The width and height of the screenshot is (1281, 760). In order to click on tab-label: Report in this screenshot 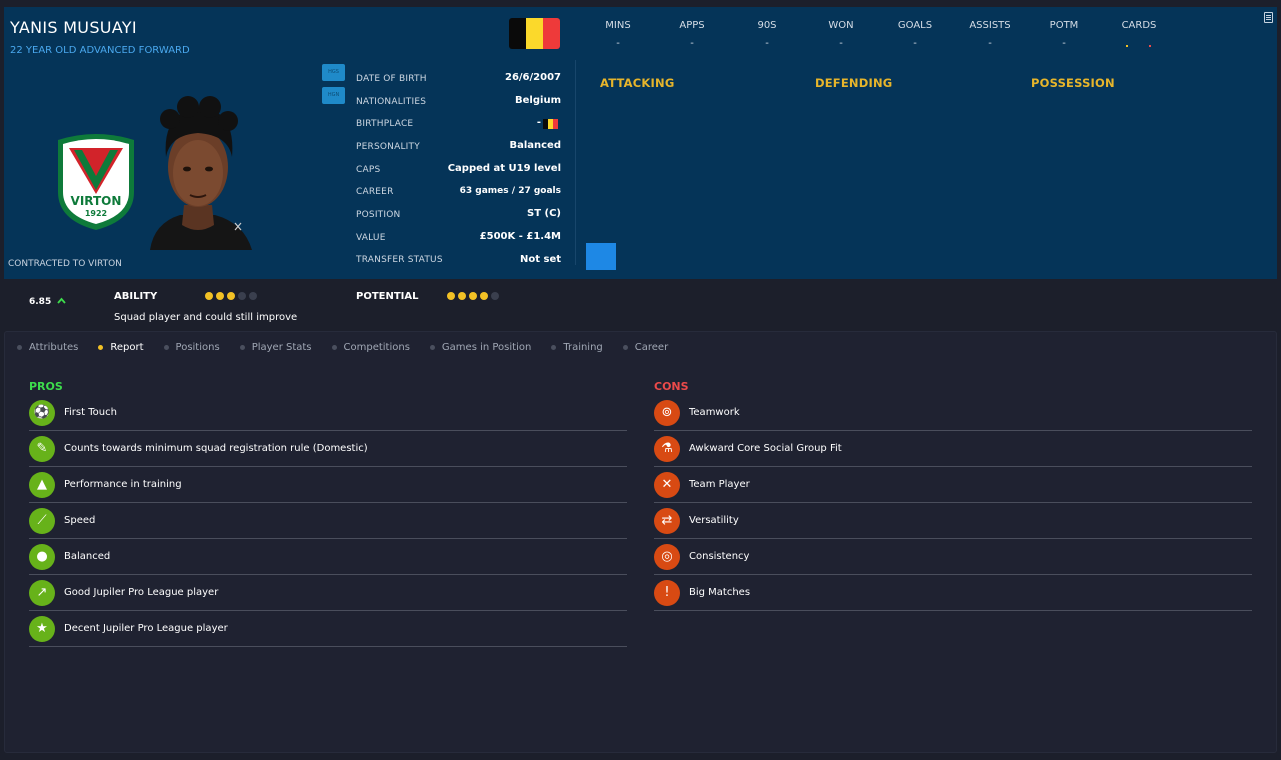, I will do `click(127, 347)`.